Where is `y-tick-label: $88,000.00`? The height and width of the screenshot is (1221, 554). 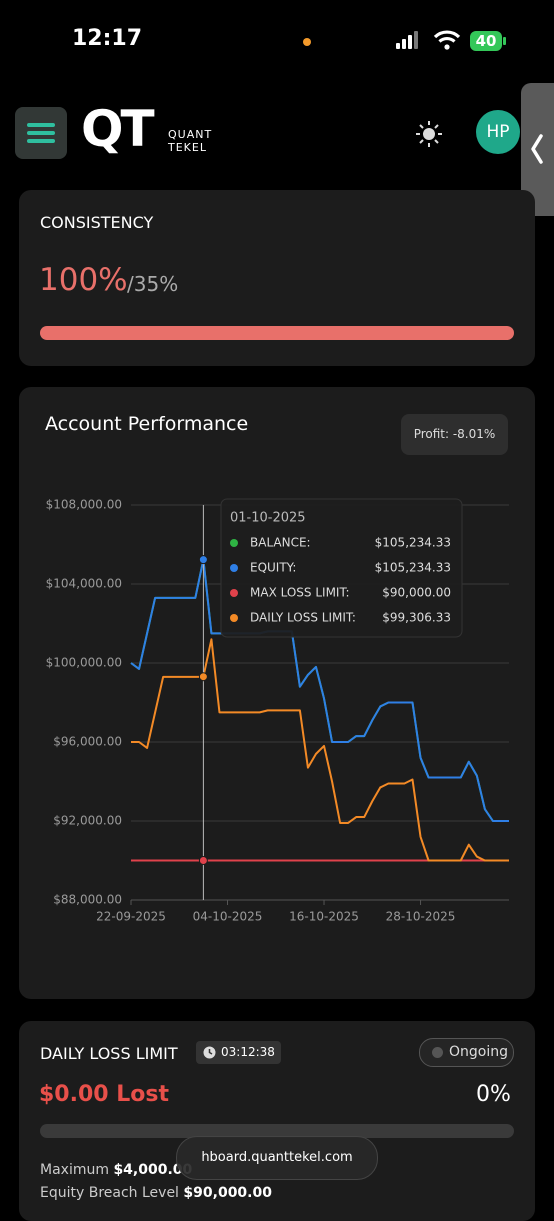 y-tick-label: $88,000.00 is located at coordinates (87, 900).